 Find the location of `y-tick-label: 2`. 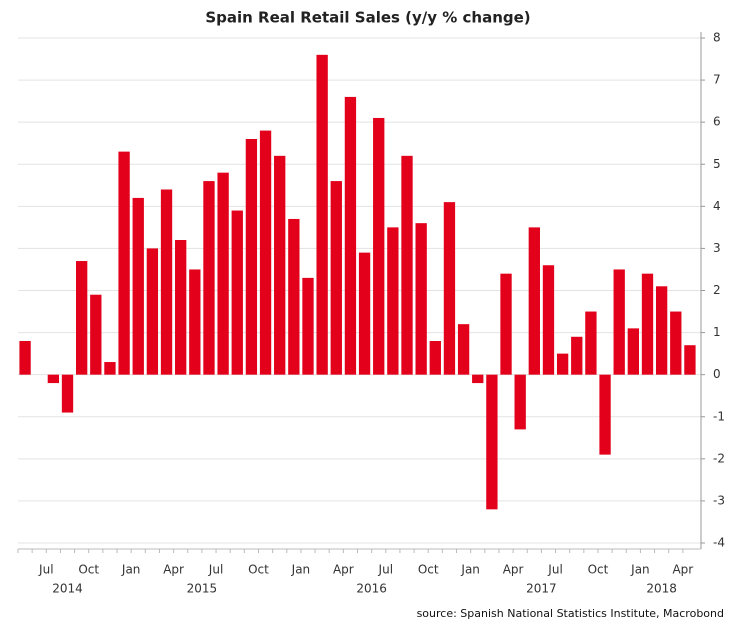

y-tick-label: 2 is located at coordinates (717, 290).